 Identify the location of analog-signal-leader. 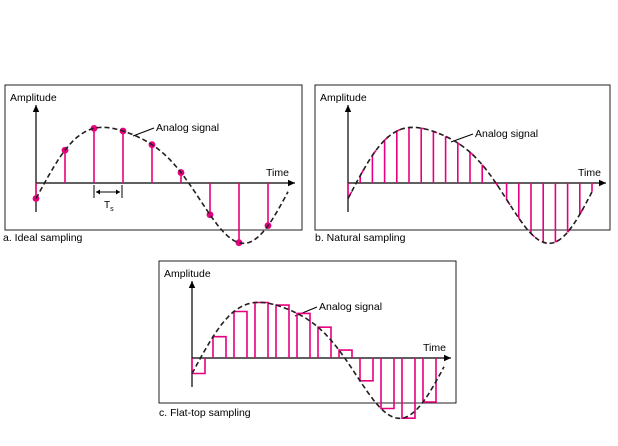
(143, 132).